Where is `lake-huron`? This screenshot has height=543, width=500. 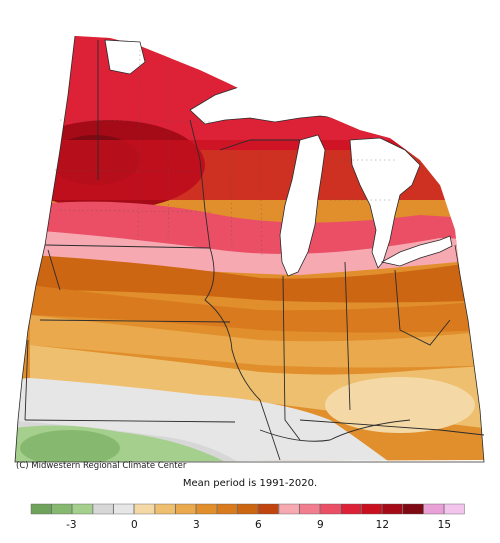 lake-huron is located at coordinates (385, 203).